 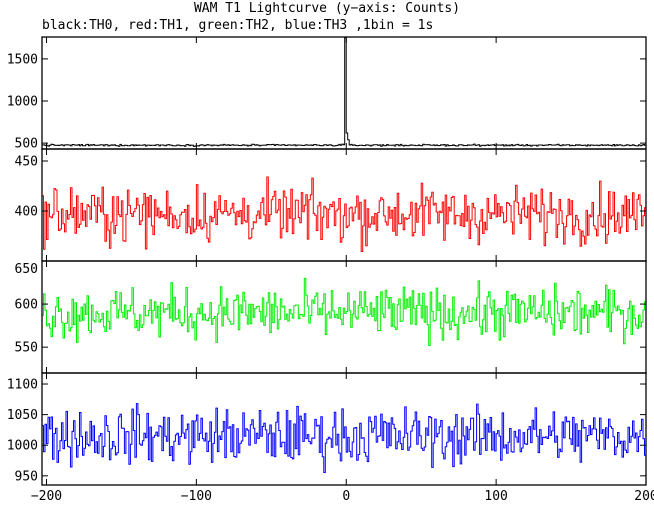 I want to click on x-tick-label: 0, so click(x=346, y=496).